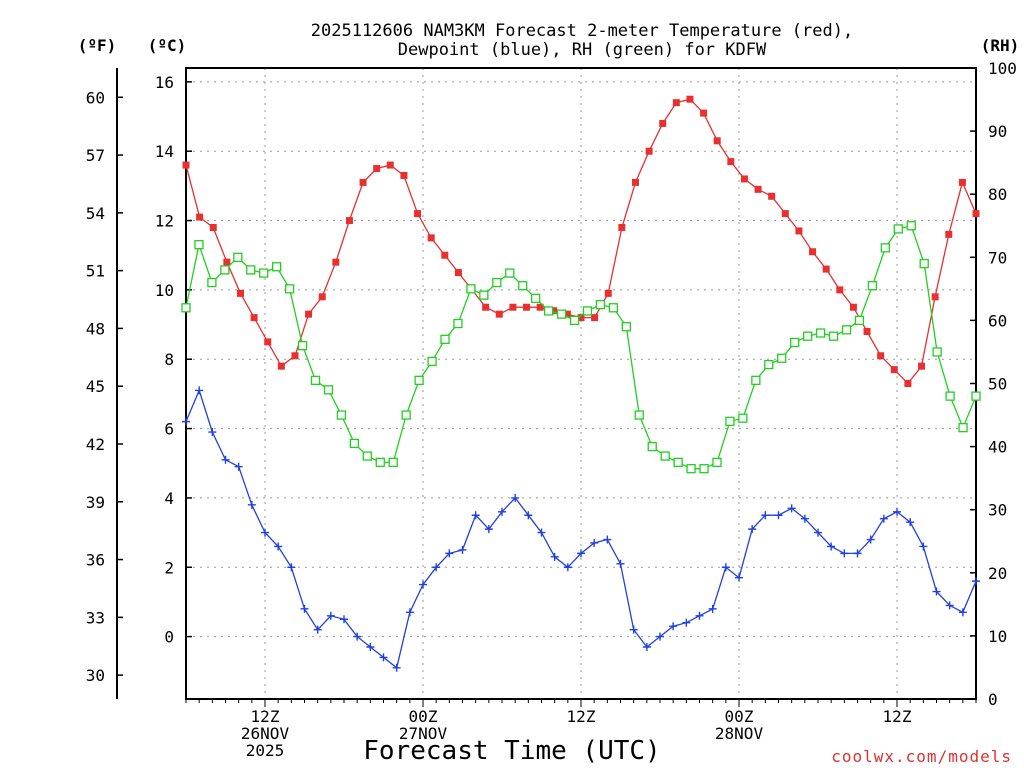 The height and width of the screenshot is (768, 1024). Describe the element at coordinates (95, 560) in the screenshot. I see `fahrenheit-tick-label: 36` at that location.